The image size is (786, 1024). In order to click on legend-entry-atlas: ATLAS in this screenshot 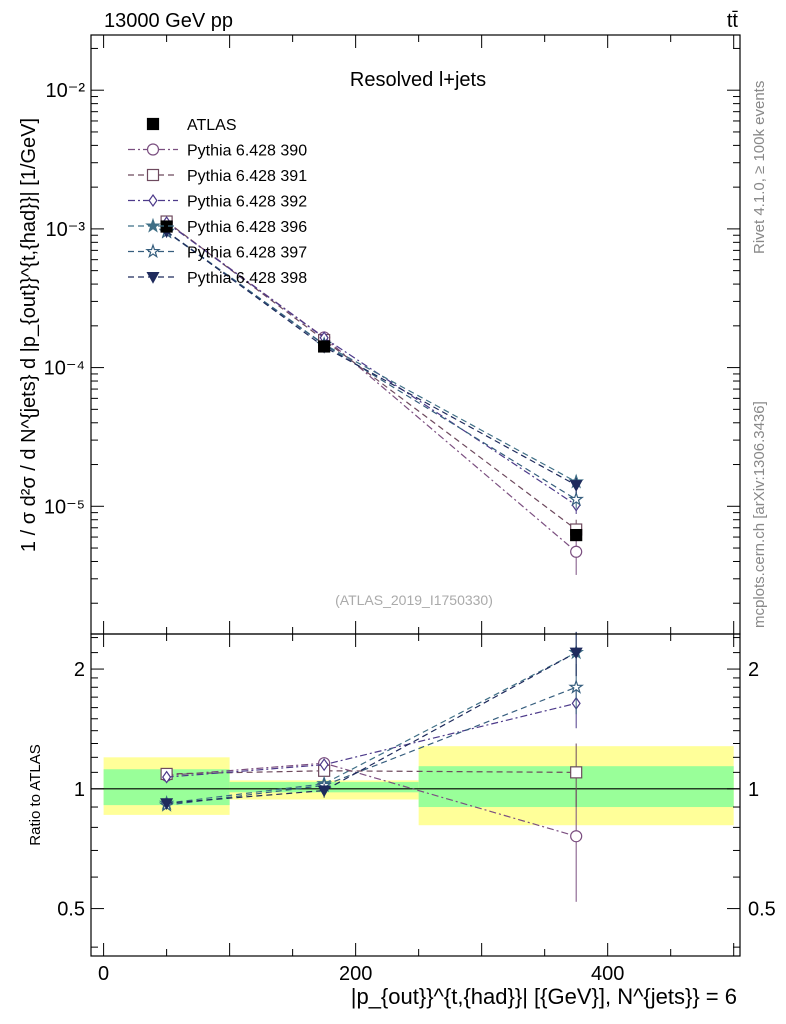, I will do `click(191, 125)`.